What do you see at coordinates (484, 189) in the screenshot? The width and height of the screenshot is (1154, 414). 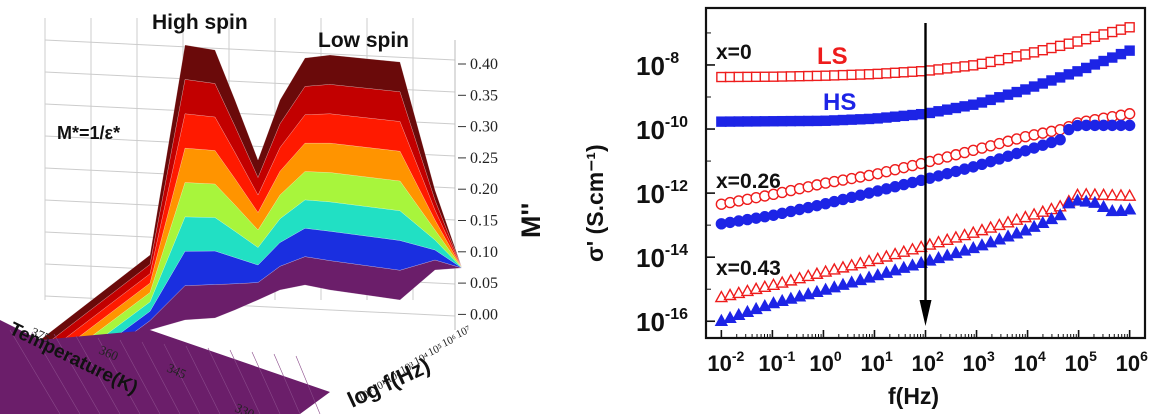 I see `z-tick-label: 0.20` at bounding box center [484, 189].